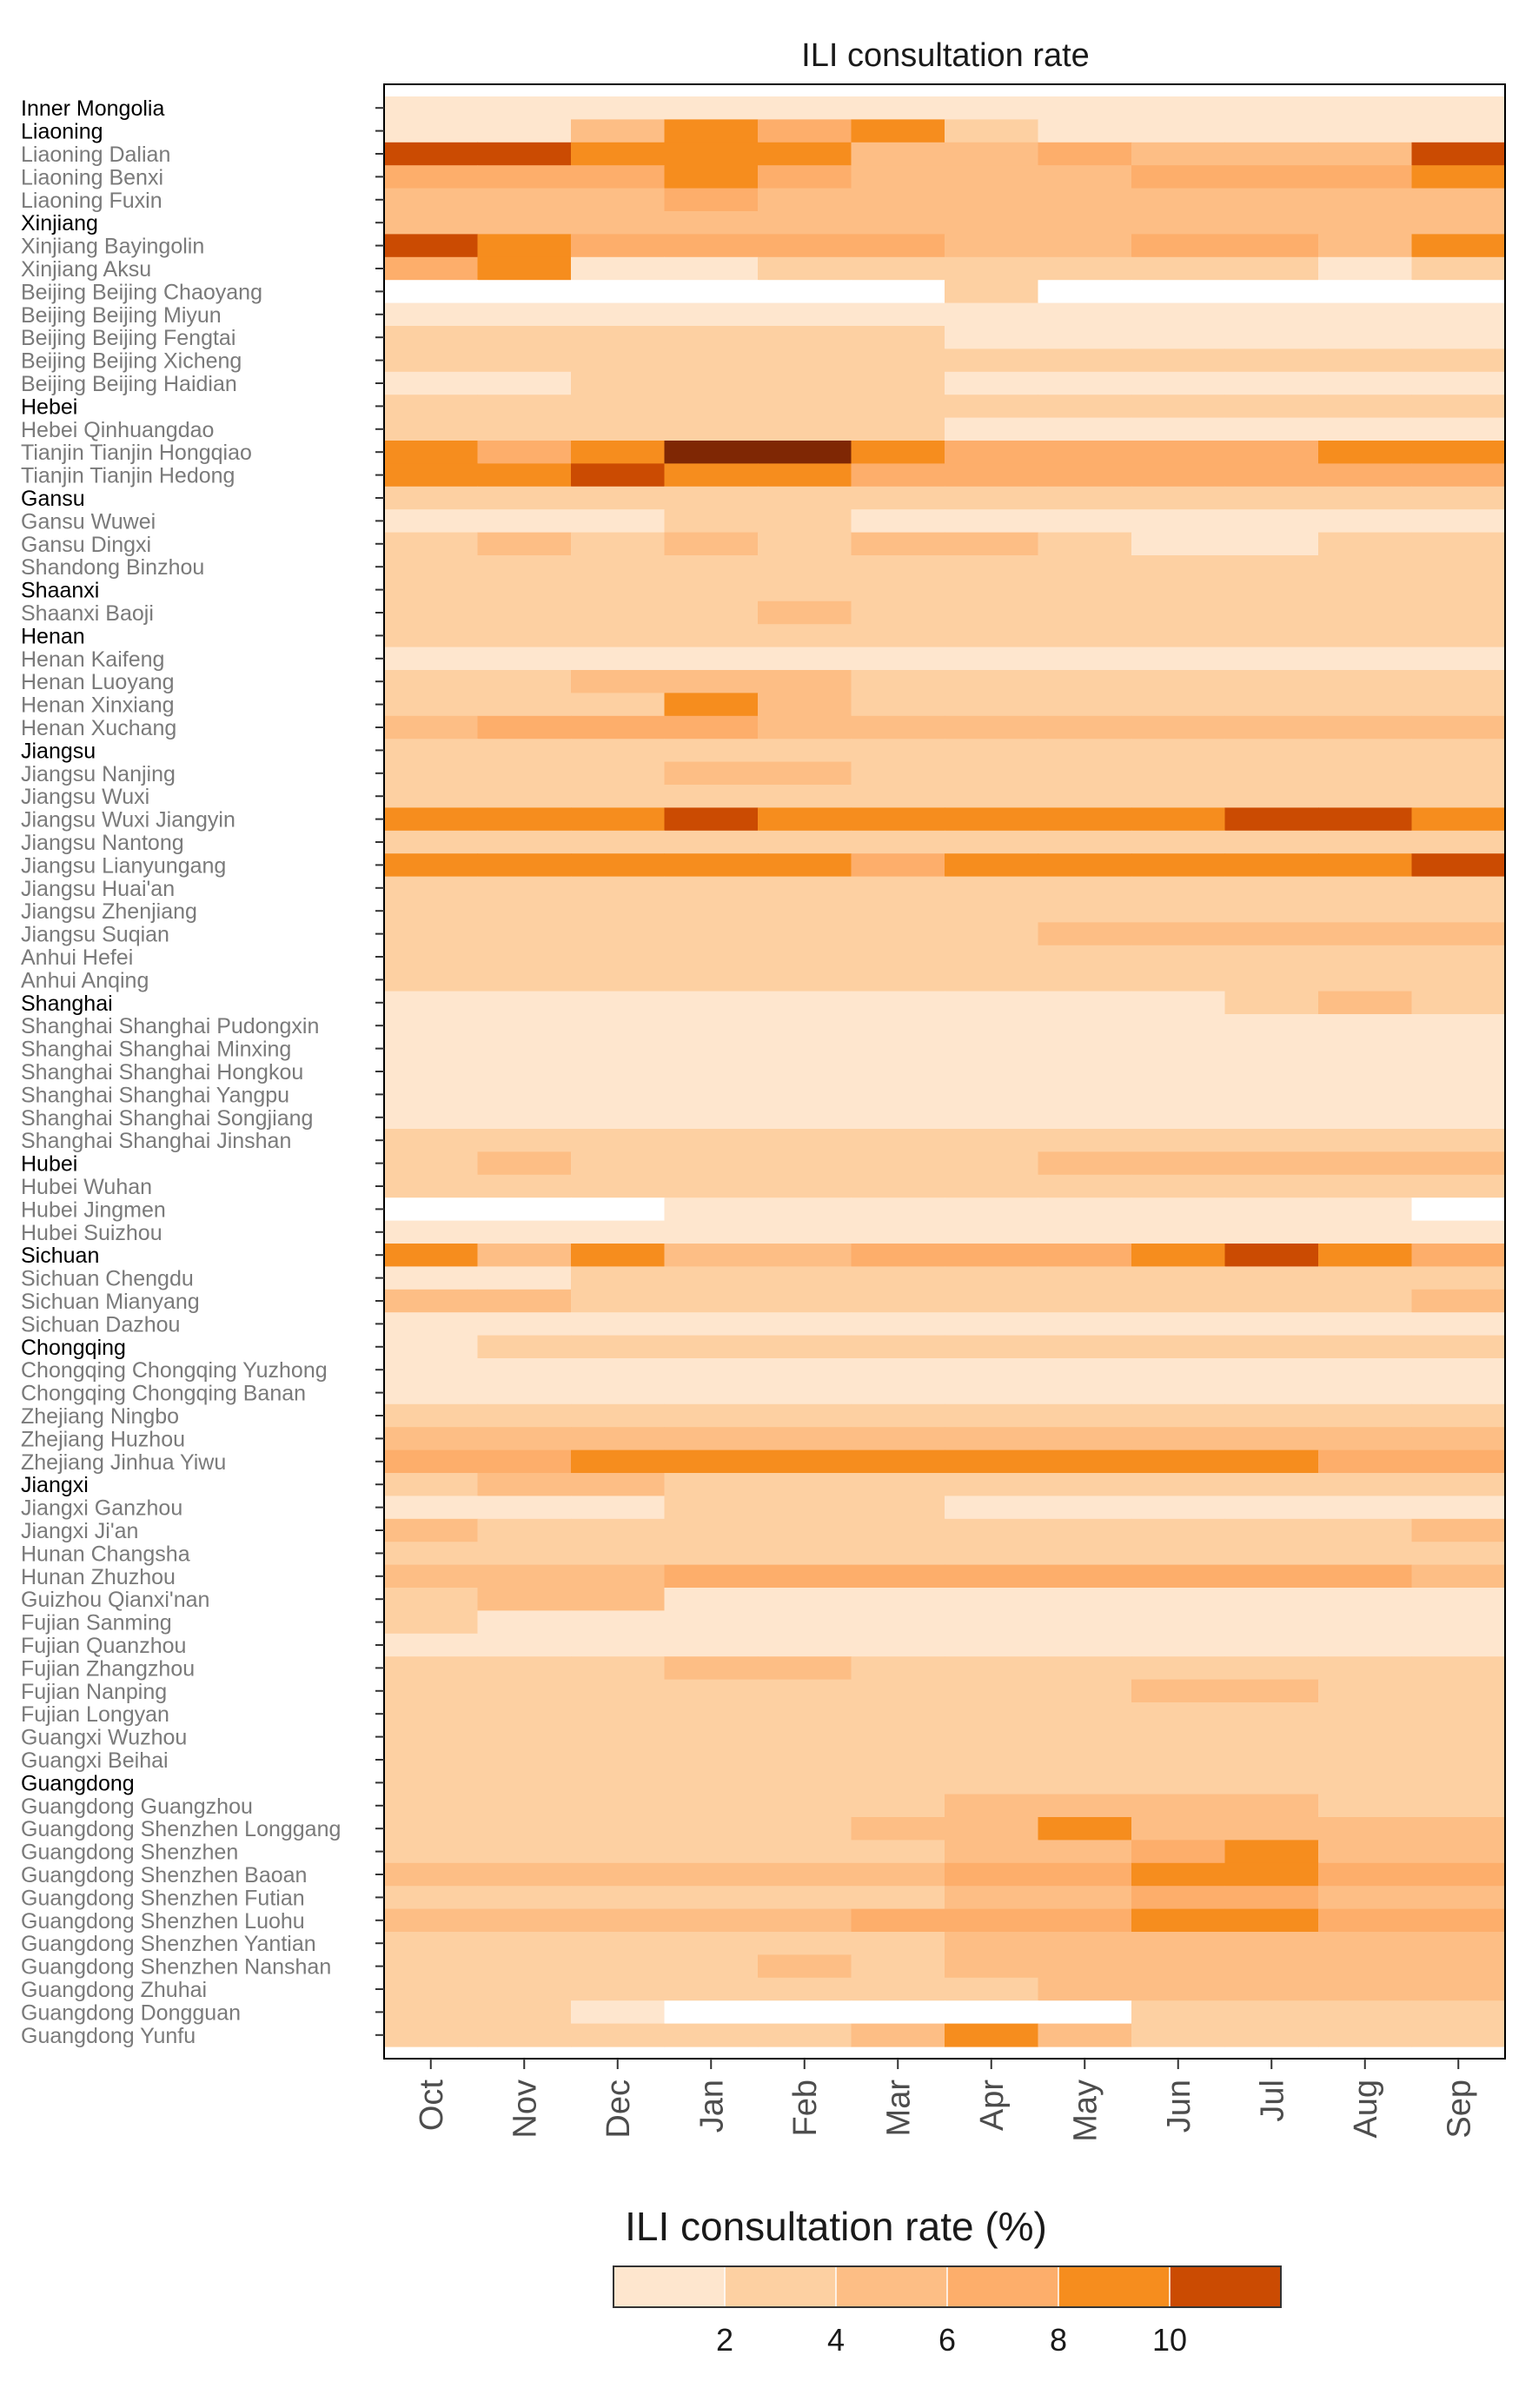  I want to click on month-label: Sep, so click(1459, 2109).